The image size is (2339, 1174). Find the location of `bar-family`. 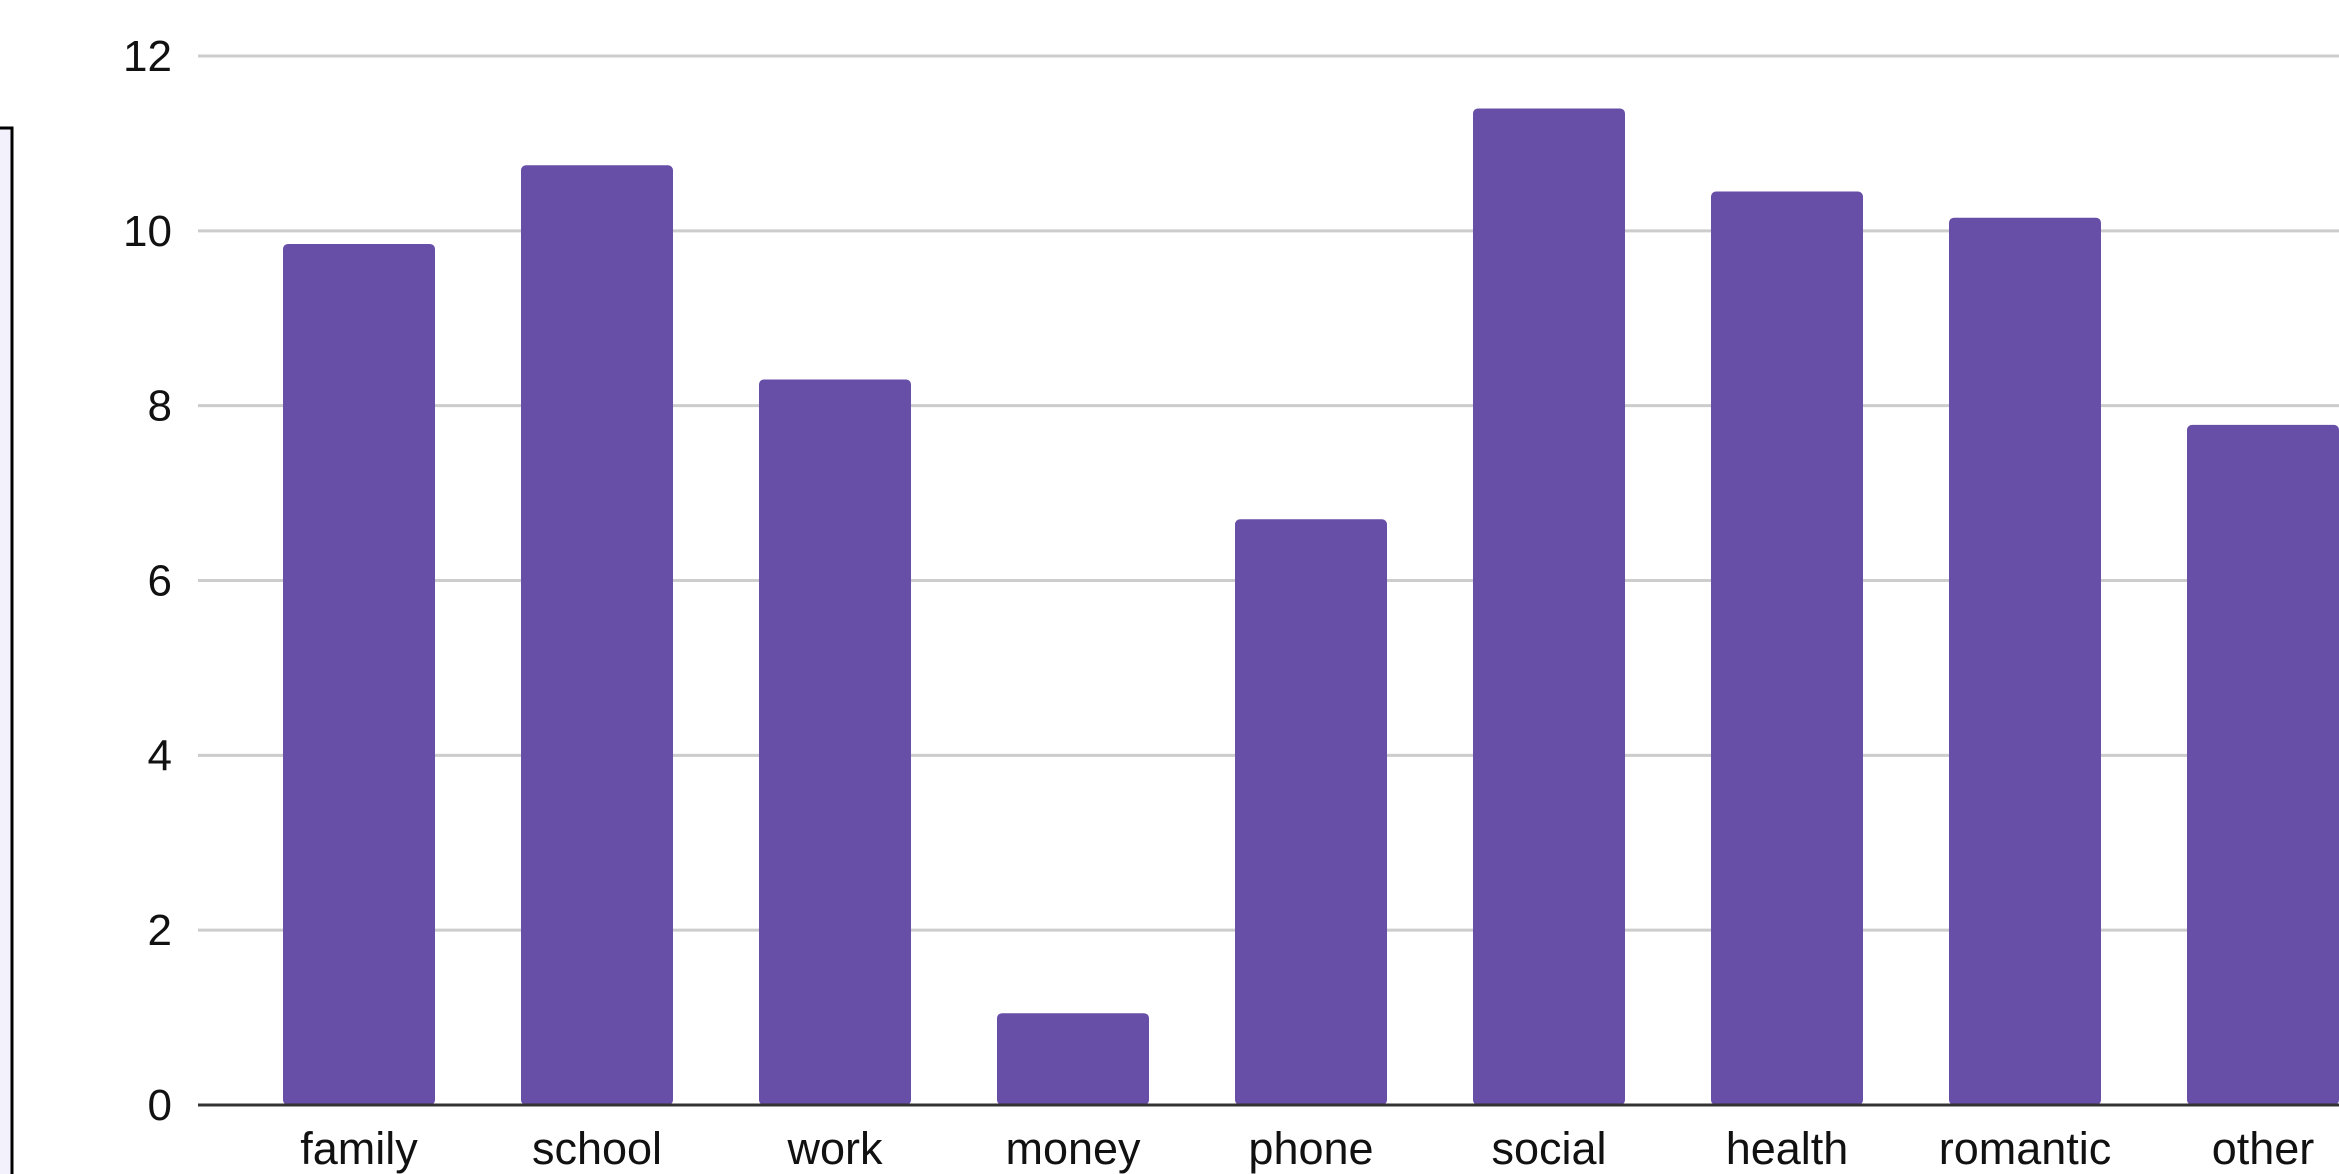

bar-family is located at coordinates (359, 674).